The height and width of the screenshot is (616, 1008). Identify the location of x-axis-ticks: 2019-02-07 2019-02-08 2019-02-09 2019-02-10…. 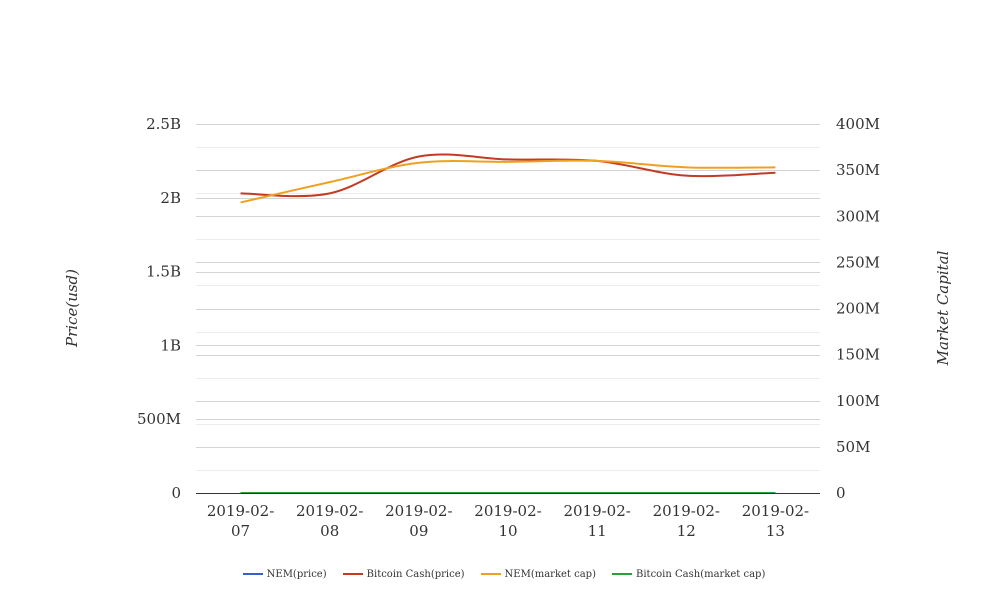
(508, 521).